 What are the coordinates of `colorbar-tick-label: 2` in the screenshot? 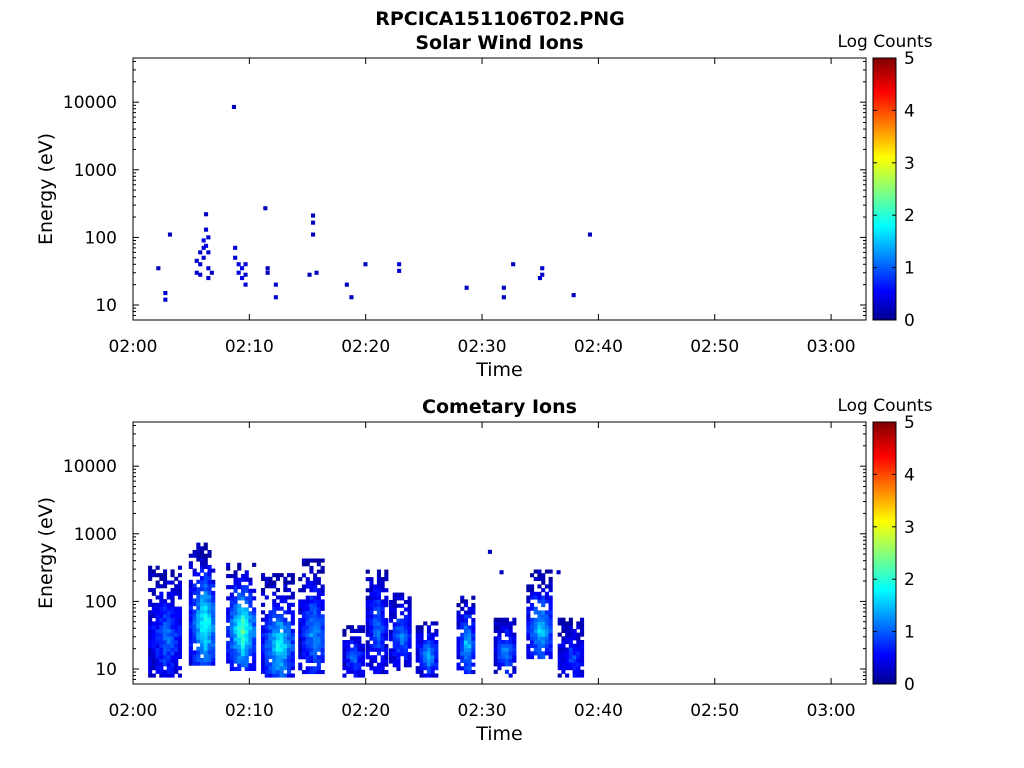 It's located at (909, 216).